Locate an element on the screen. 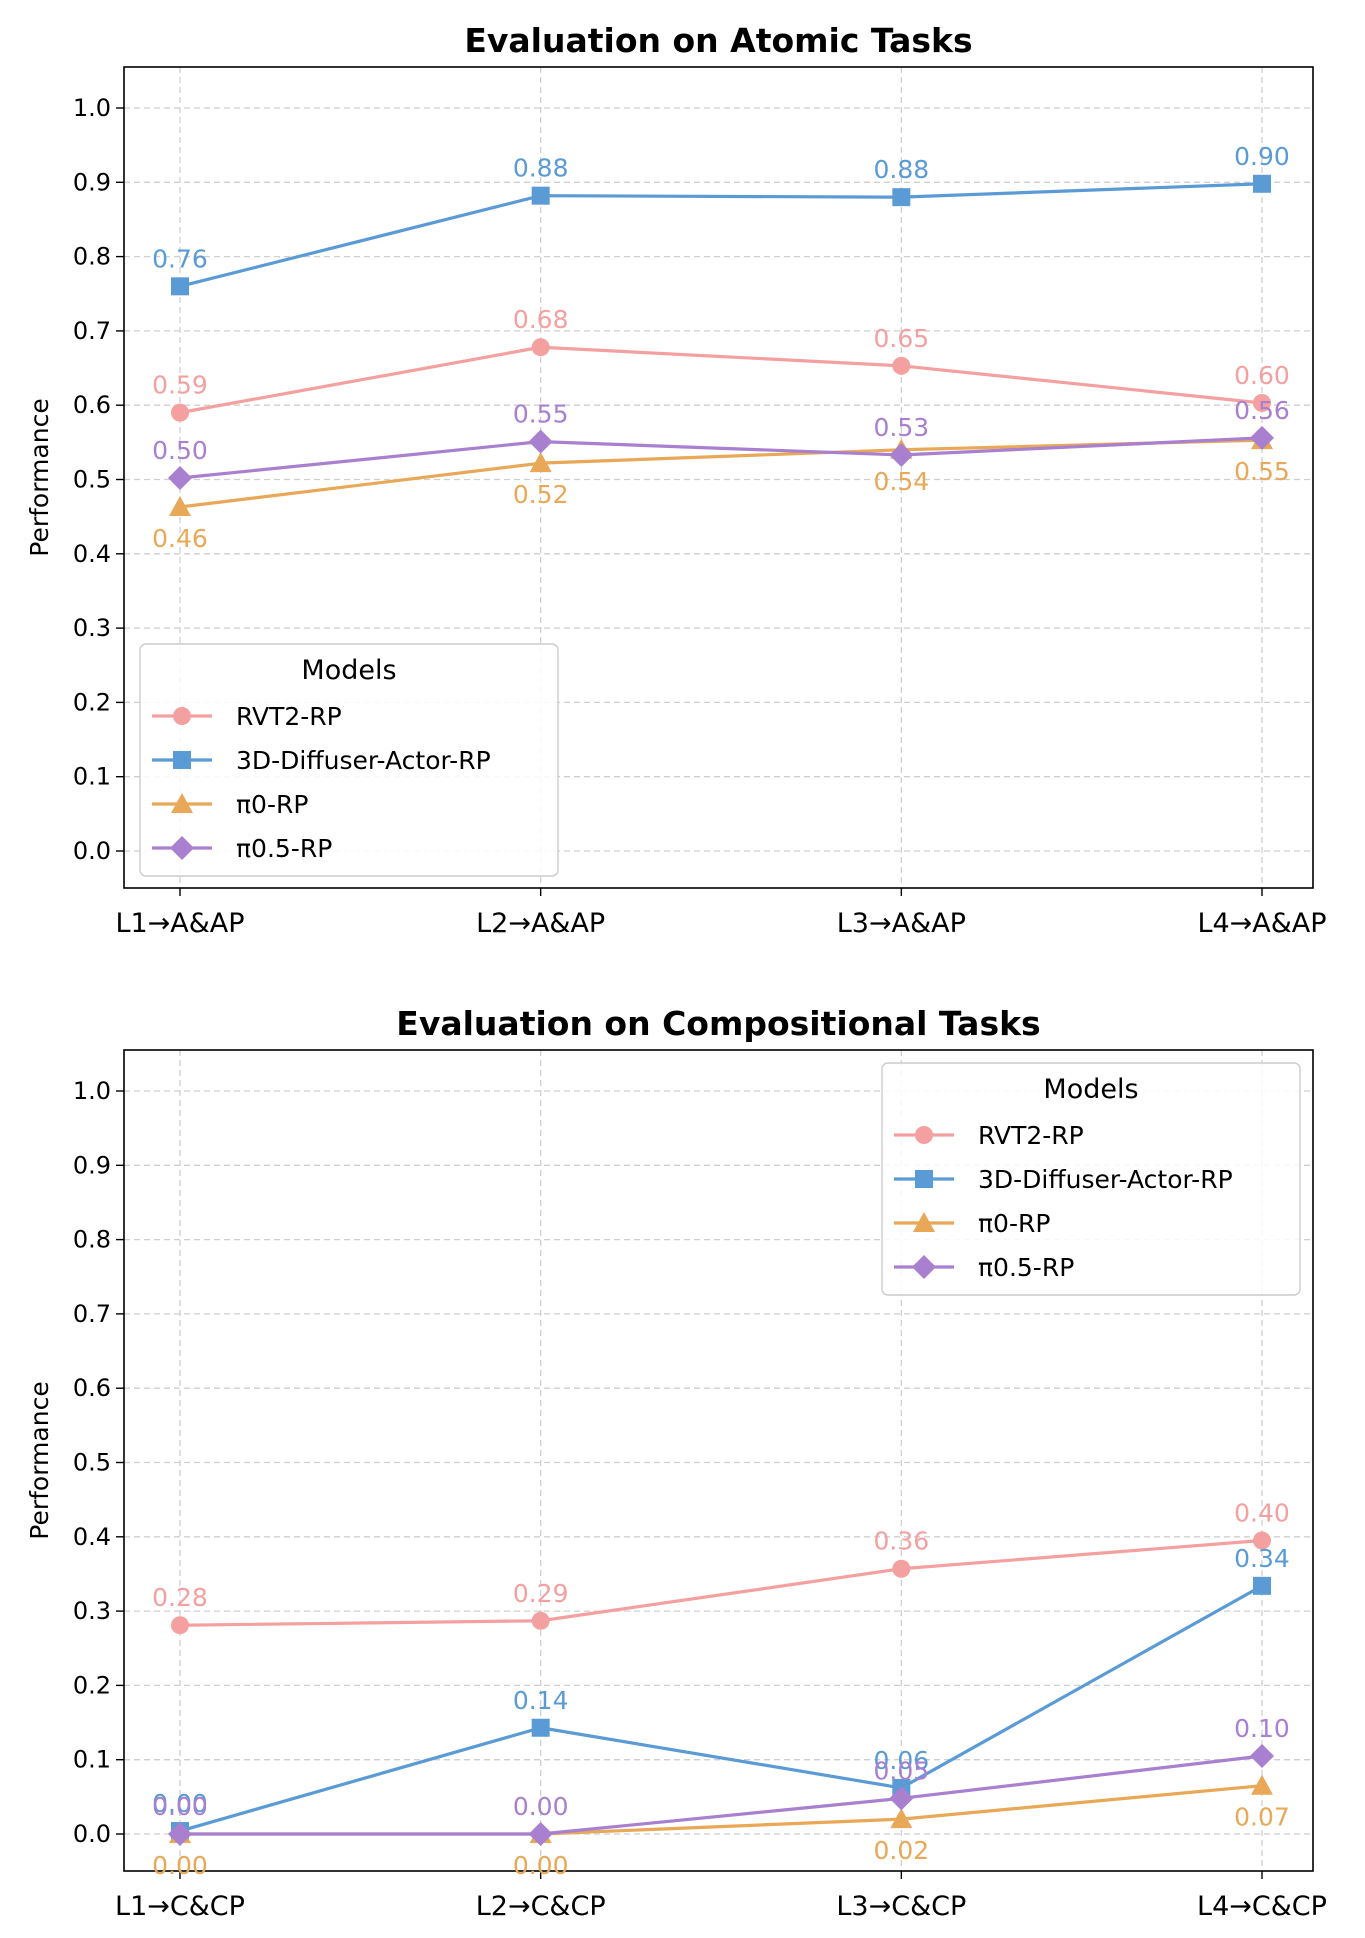 This screenshot has height=1938, width=1365. data-label: 0.05 is located at coordinates (901, 1770).